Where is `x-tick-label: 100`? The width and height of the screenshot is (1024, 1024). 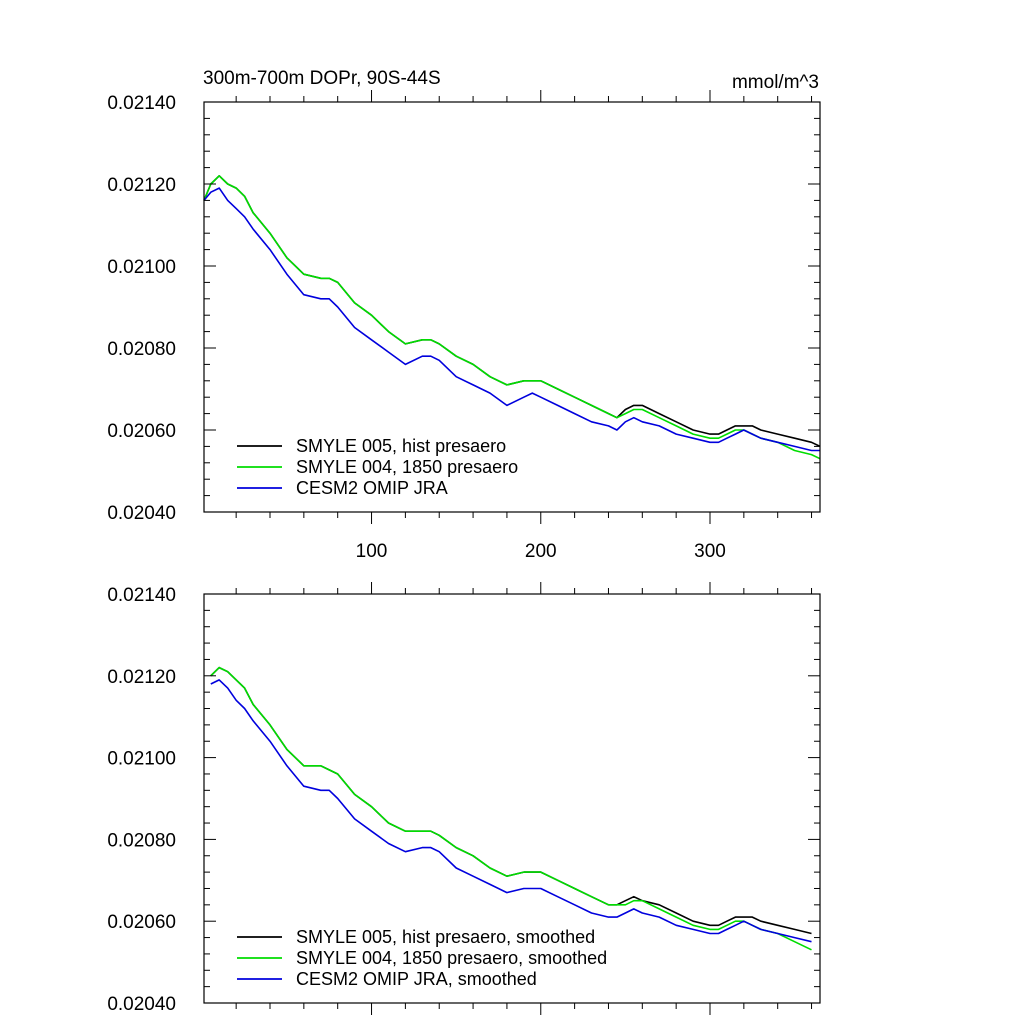
x-tick-label: 100 is located at coordinates (372, 551).